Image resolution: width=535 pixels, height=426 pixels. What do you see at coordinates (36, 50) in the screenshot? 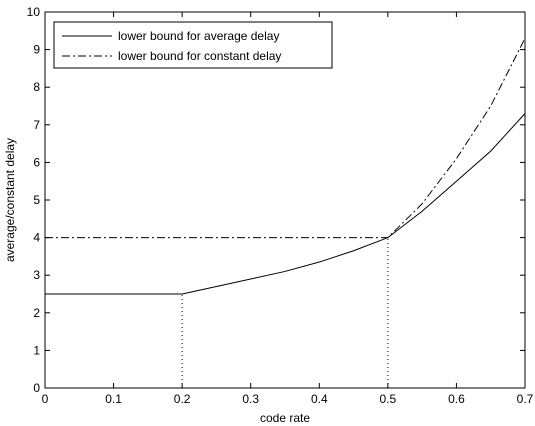
I see `y-tick-label: 9` at bounding box center [36, 50].